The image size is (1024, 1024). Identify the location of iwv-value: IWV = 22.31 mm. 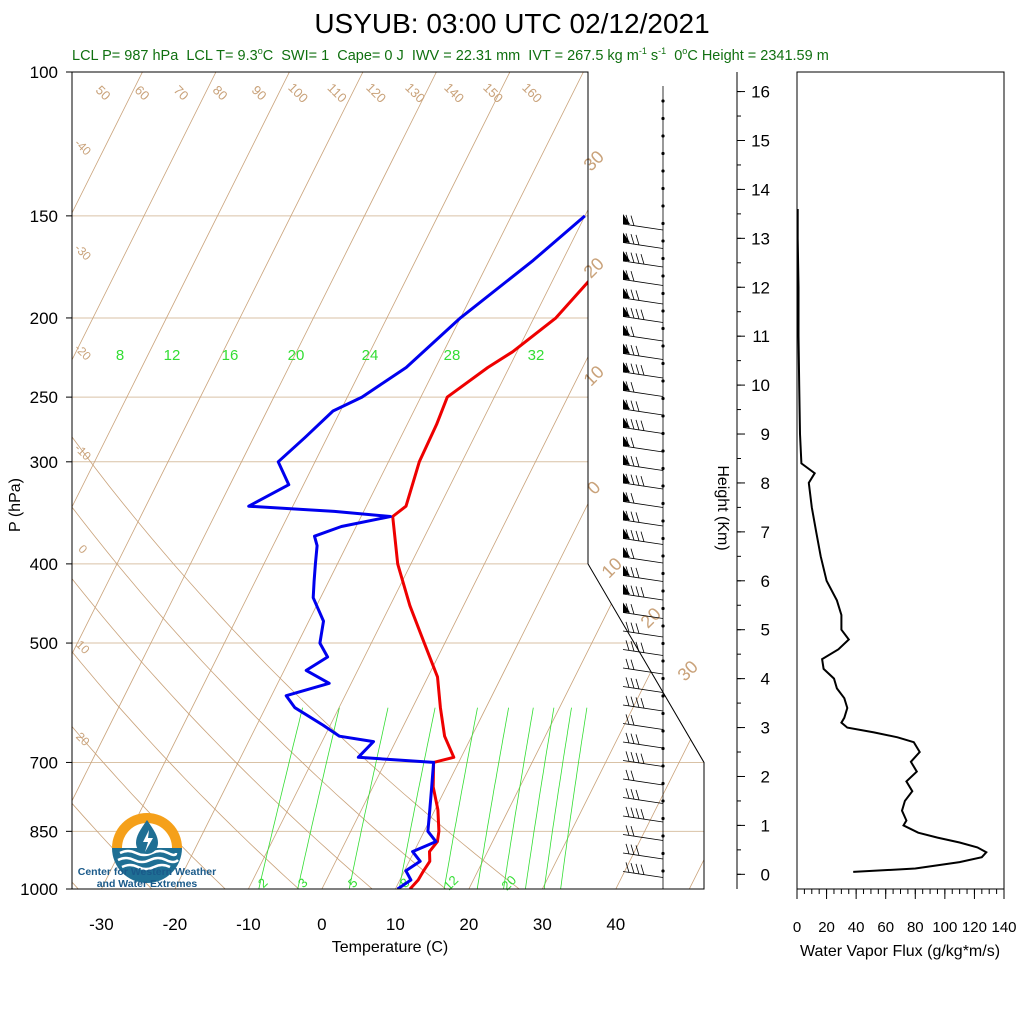
(466, 55).